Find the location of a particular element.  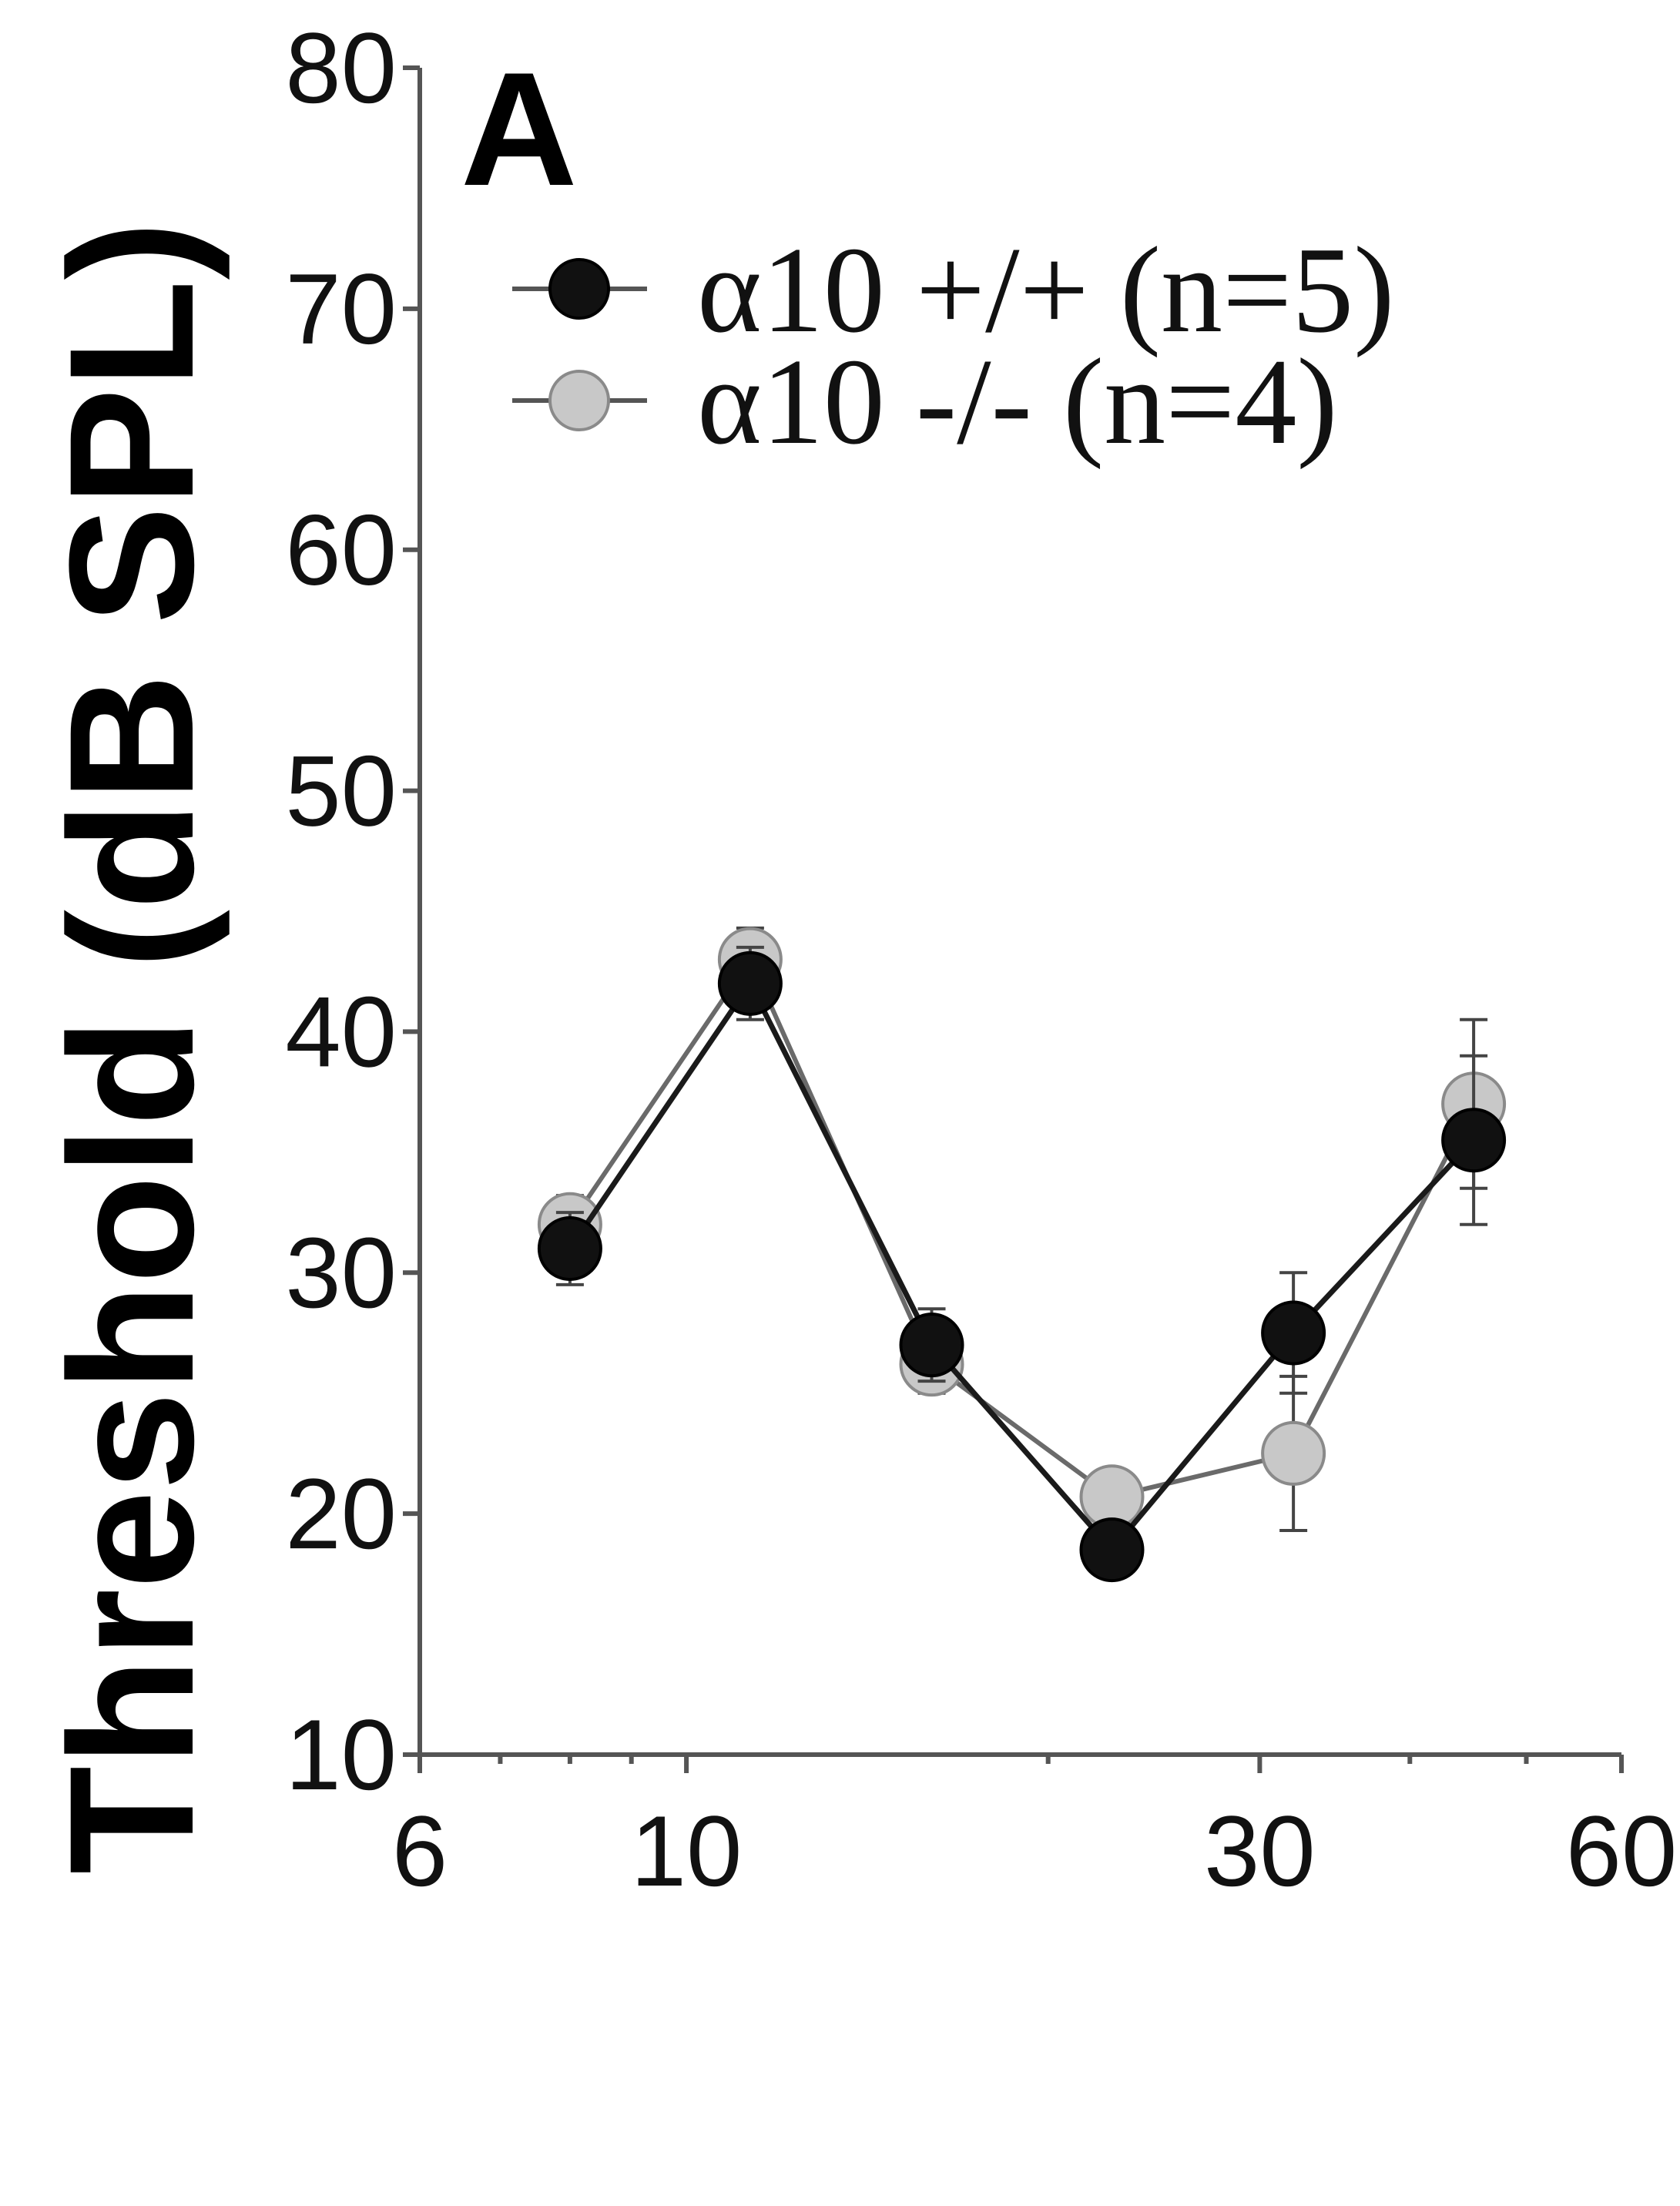

y-tick-label: 70 is located at coordinates (341, 309).